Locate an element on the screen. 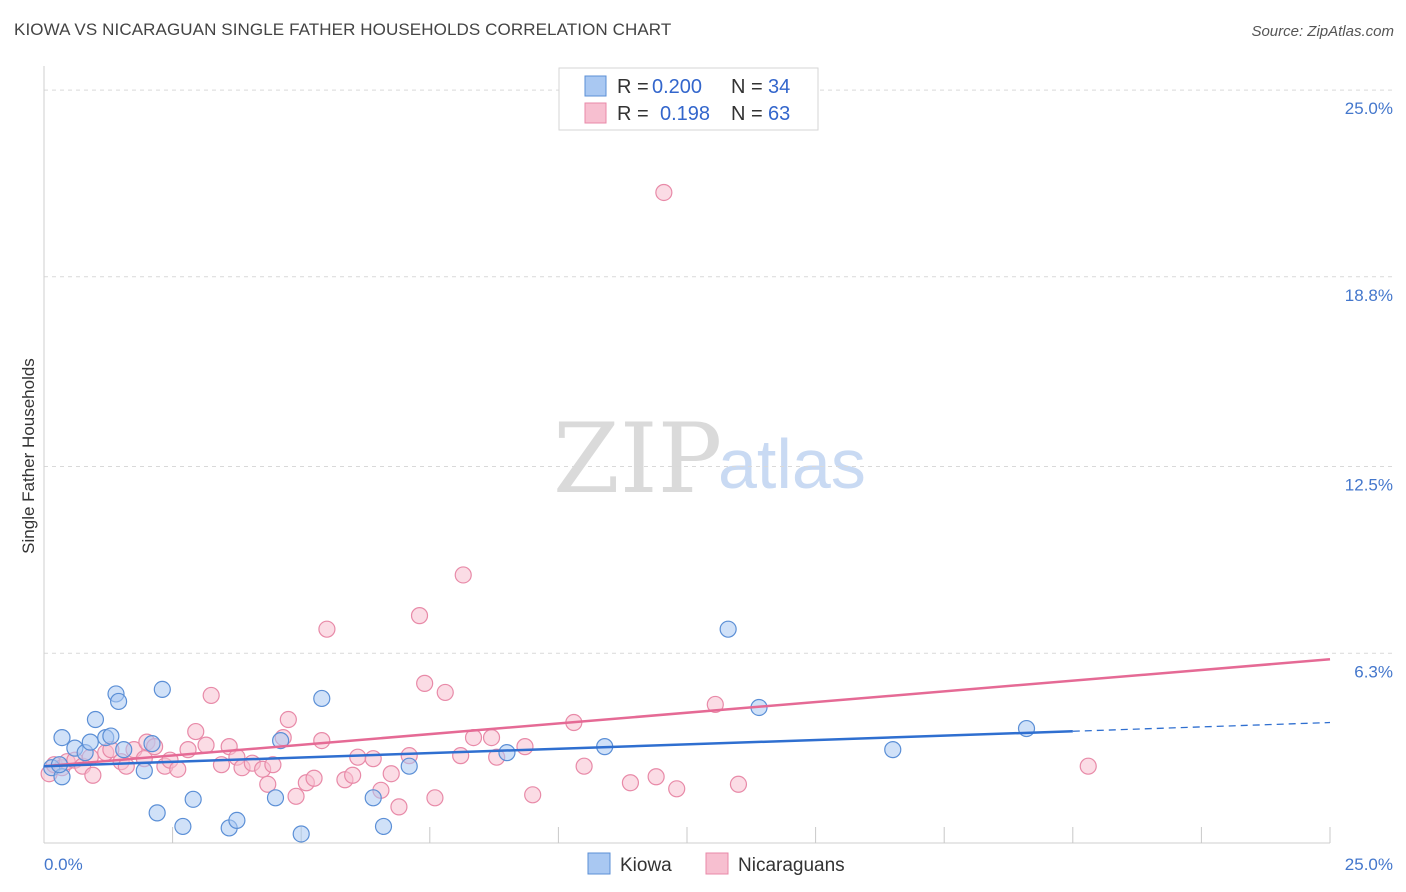 This screenshot has width=1406, height=892. legend-nicaraguans-n-label: N = is located at coordinates (747, 114).